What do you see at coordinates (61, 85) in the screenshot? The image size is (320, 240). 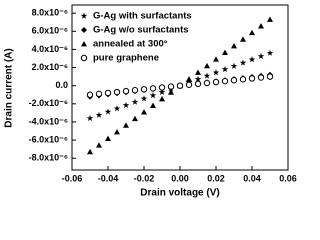 I see `y-tick-label: 0.0` at bounding box center [61, 85].